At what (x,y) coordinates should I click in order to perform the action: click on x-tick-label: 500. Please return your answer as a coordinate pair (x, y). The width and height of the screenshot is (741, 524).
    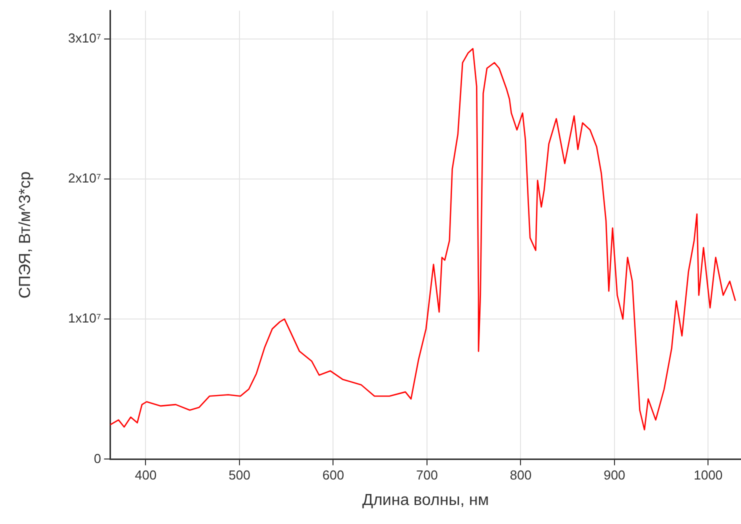
    Looking at the image, I should click on (239, 475).